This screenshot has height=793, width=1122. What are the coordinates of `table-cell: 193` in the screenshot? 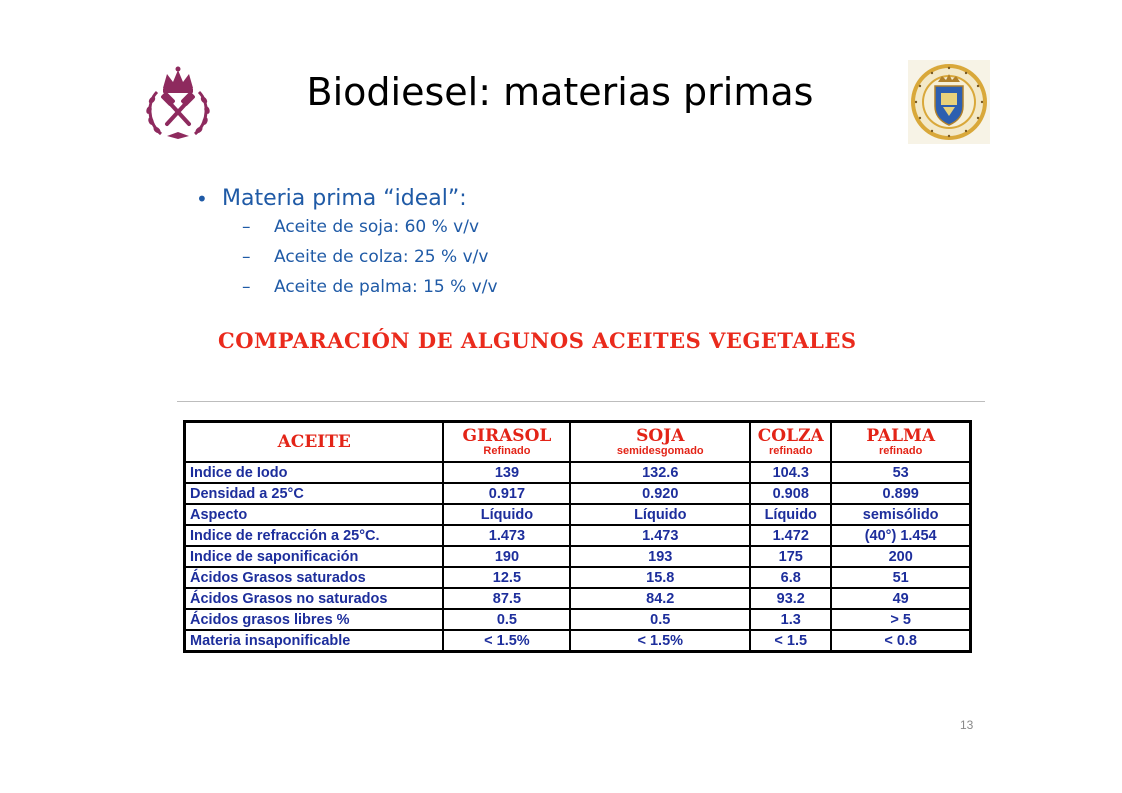 It's located at (660, 556).